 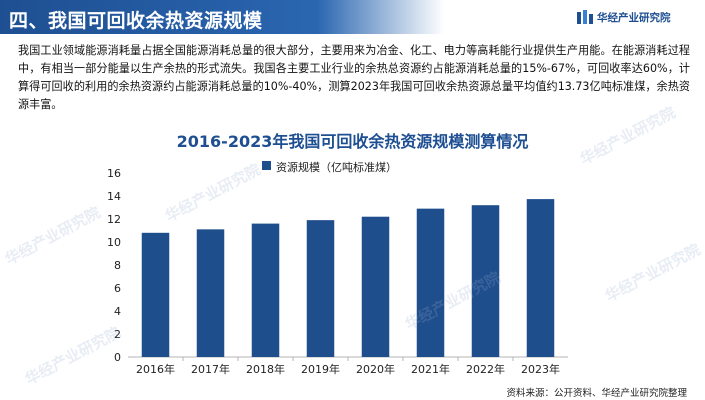 I want to click on x-tick-label: 2022年, so click(x=485, y=369).